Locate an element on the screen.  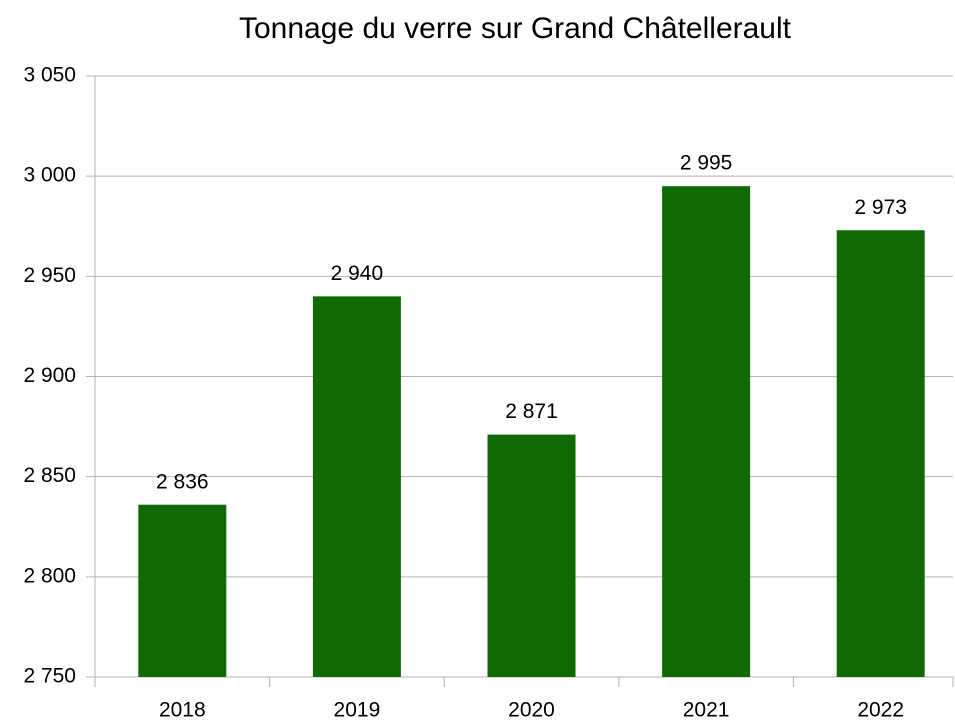
x-tick-label: 2022 is located at coordinates (880, 710).